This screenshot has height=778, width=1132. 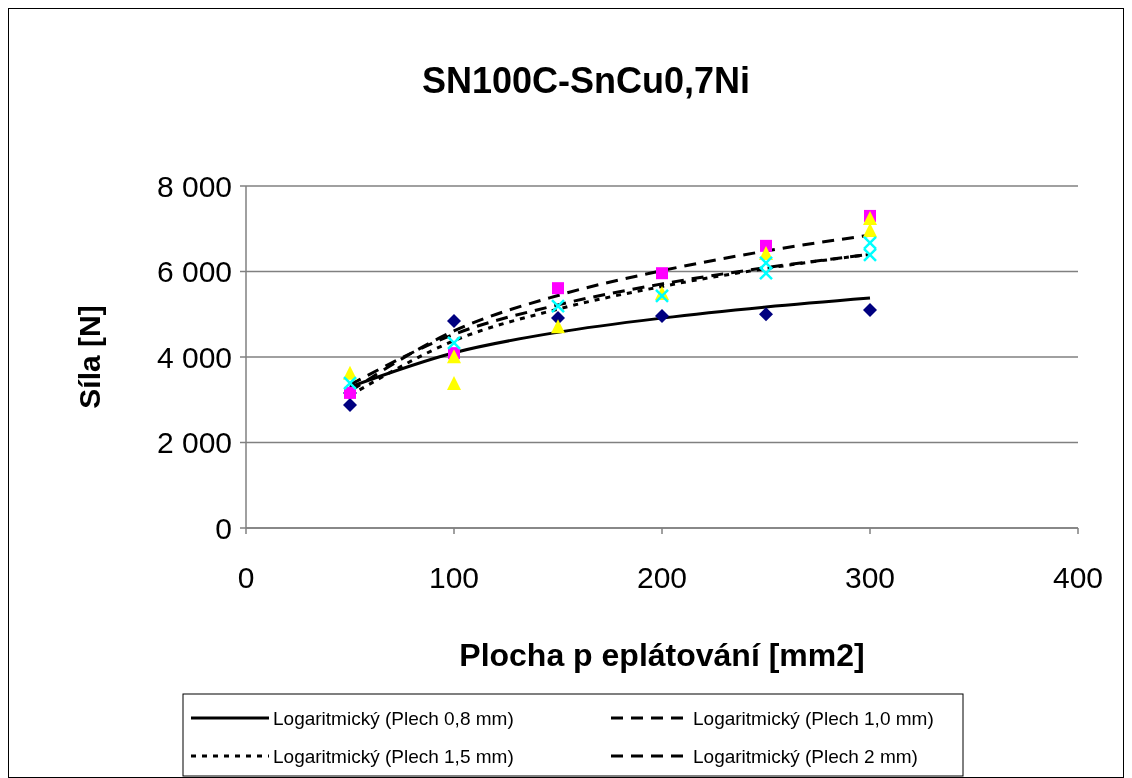 I want to click on x-axis-title: Plocha p eplátování [mm2], so click(x=662, y=655).